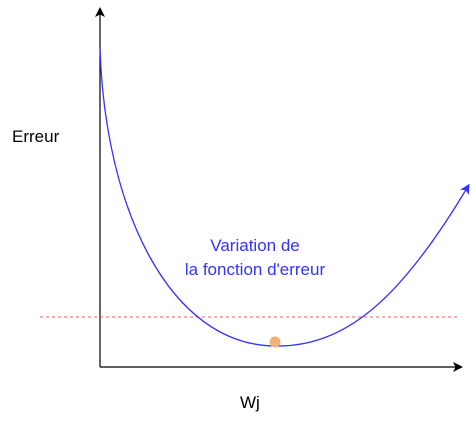 The image size is (471, 432). What do you see at coordinates (250, 402) in the screenshot?
I see `x-axis-label: Wj` at bounding box center [250, 402].